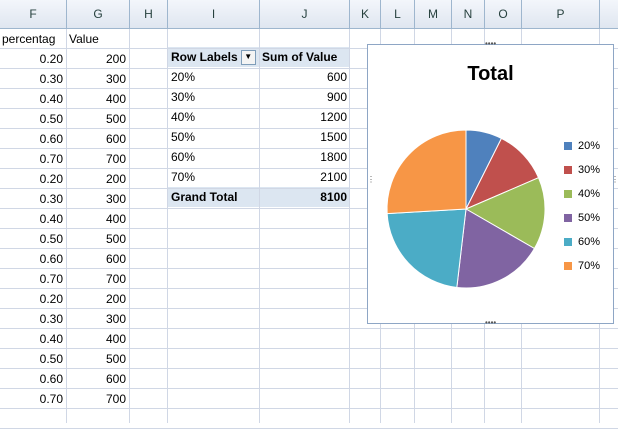 Image resolution: width=618 pixels, height=429 pixels. Describe the element at coordinates (490, 322) in the screenshot. I see `resize-handle-bottom: ••••` at that location.